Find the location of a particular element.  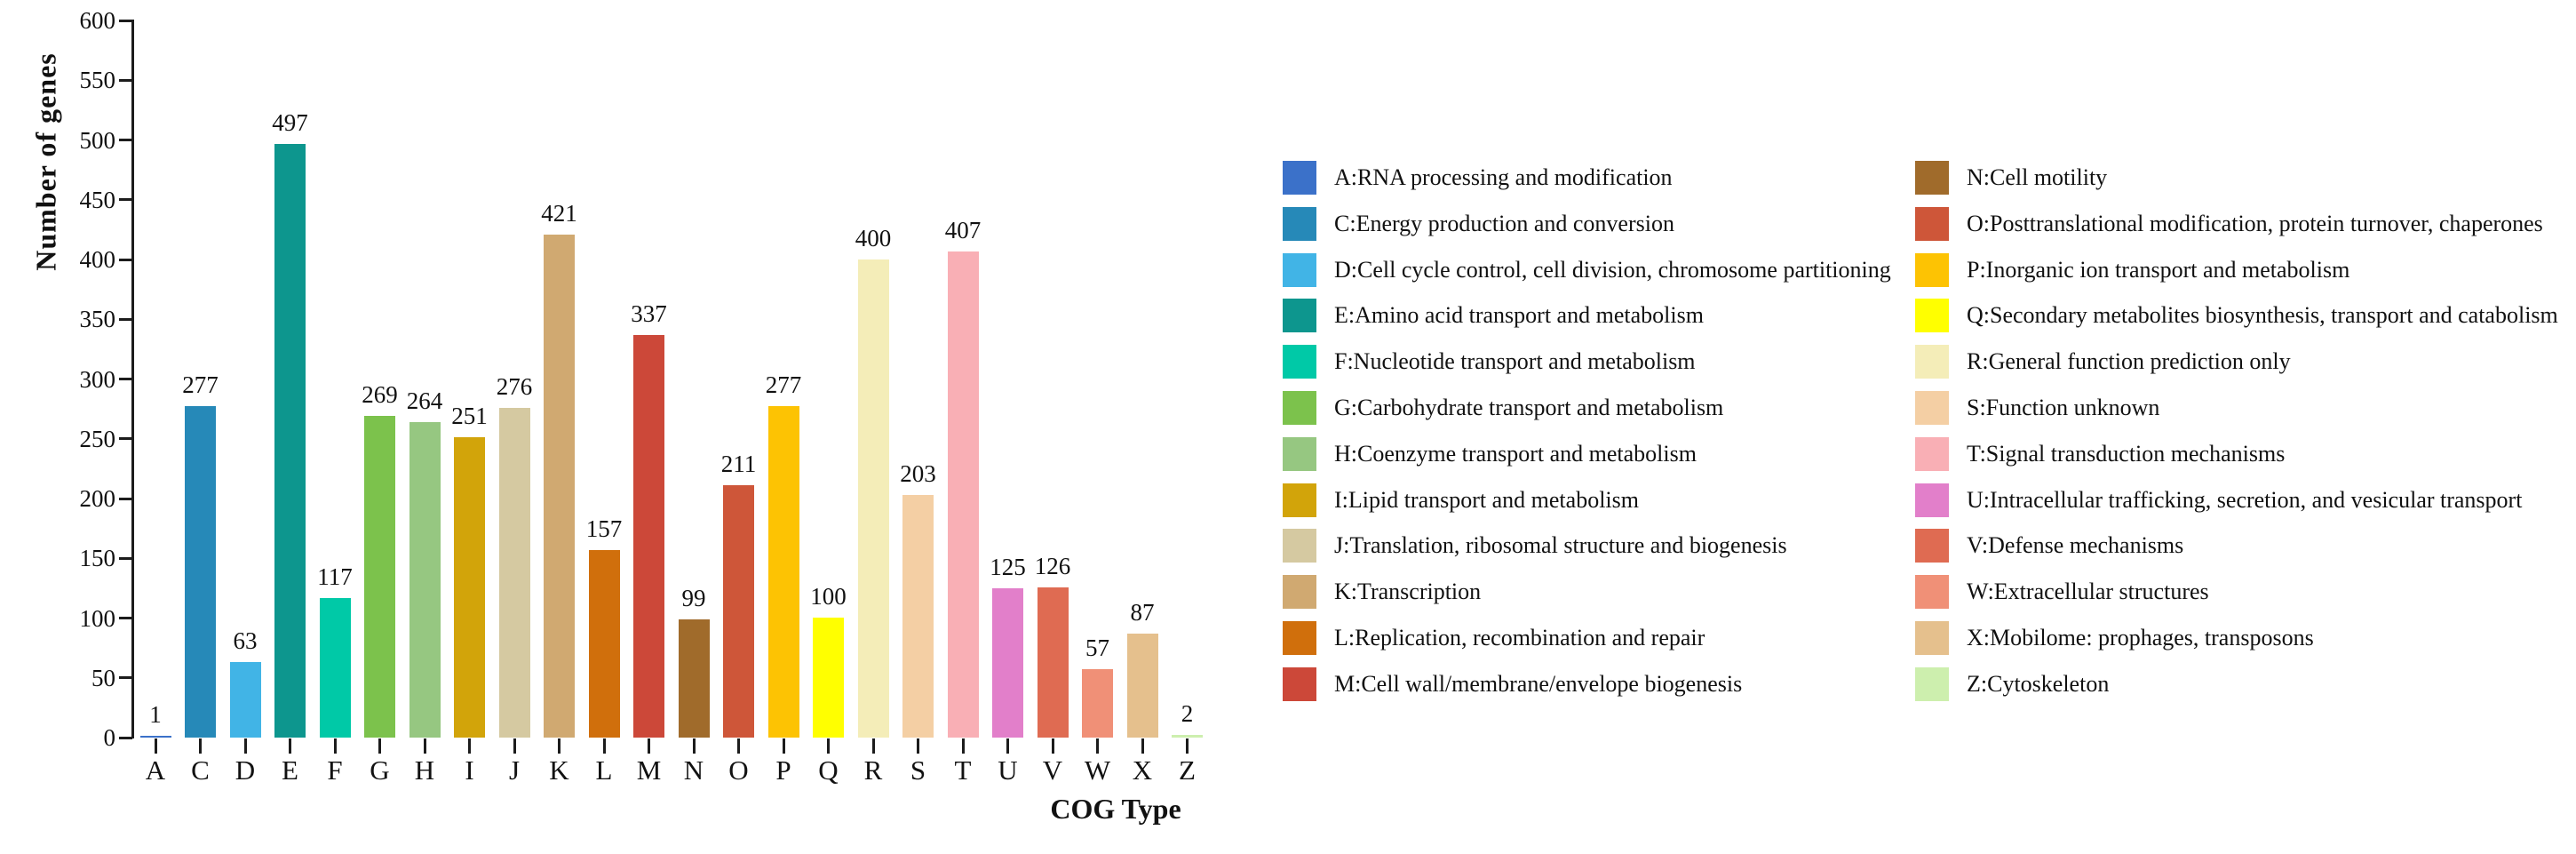

legend-swatch-S is located at coordinates (1932, 408).